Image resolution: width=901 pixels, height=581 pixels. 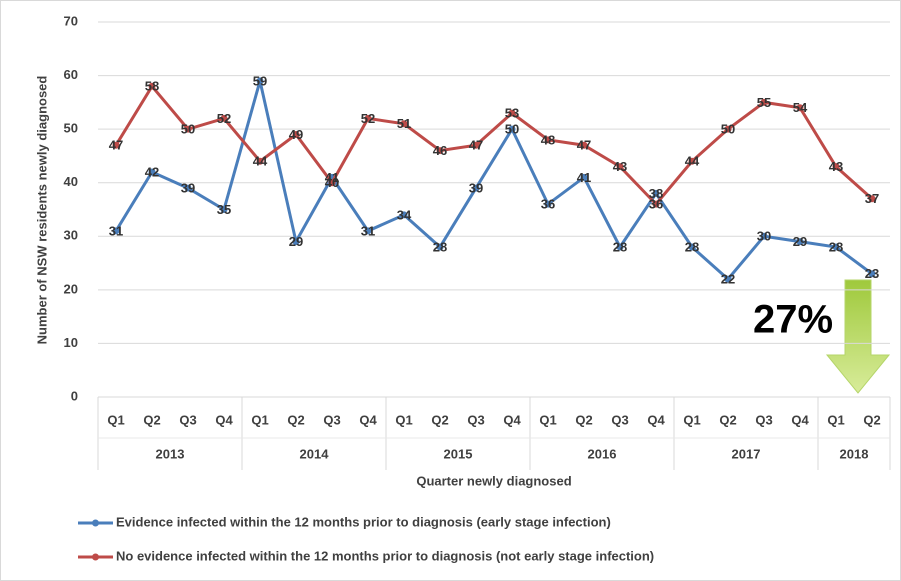 I want to click on data-label: 34, so click(x=404, y=214).